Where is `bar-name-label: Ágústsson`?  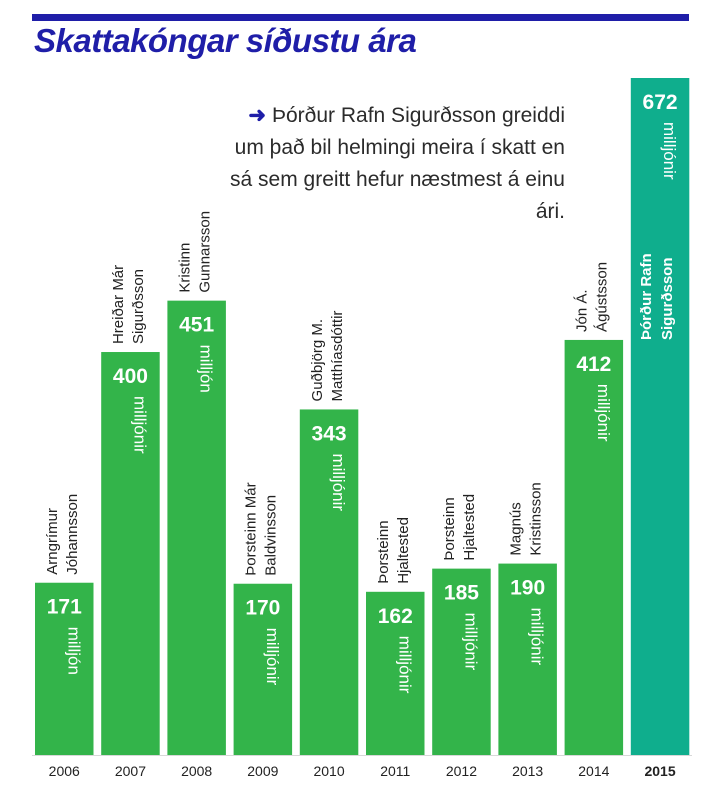 bar-name-label: Ágústsson is located at coordinates (602, 297).